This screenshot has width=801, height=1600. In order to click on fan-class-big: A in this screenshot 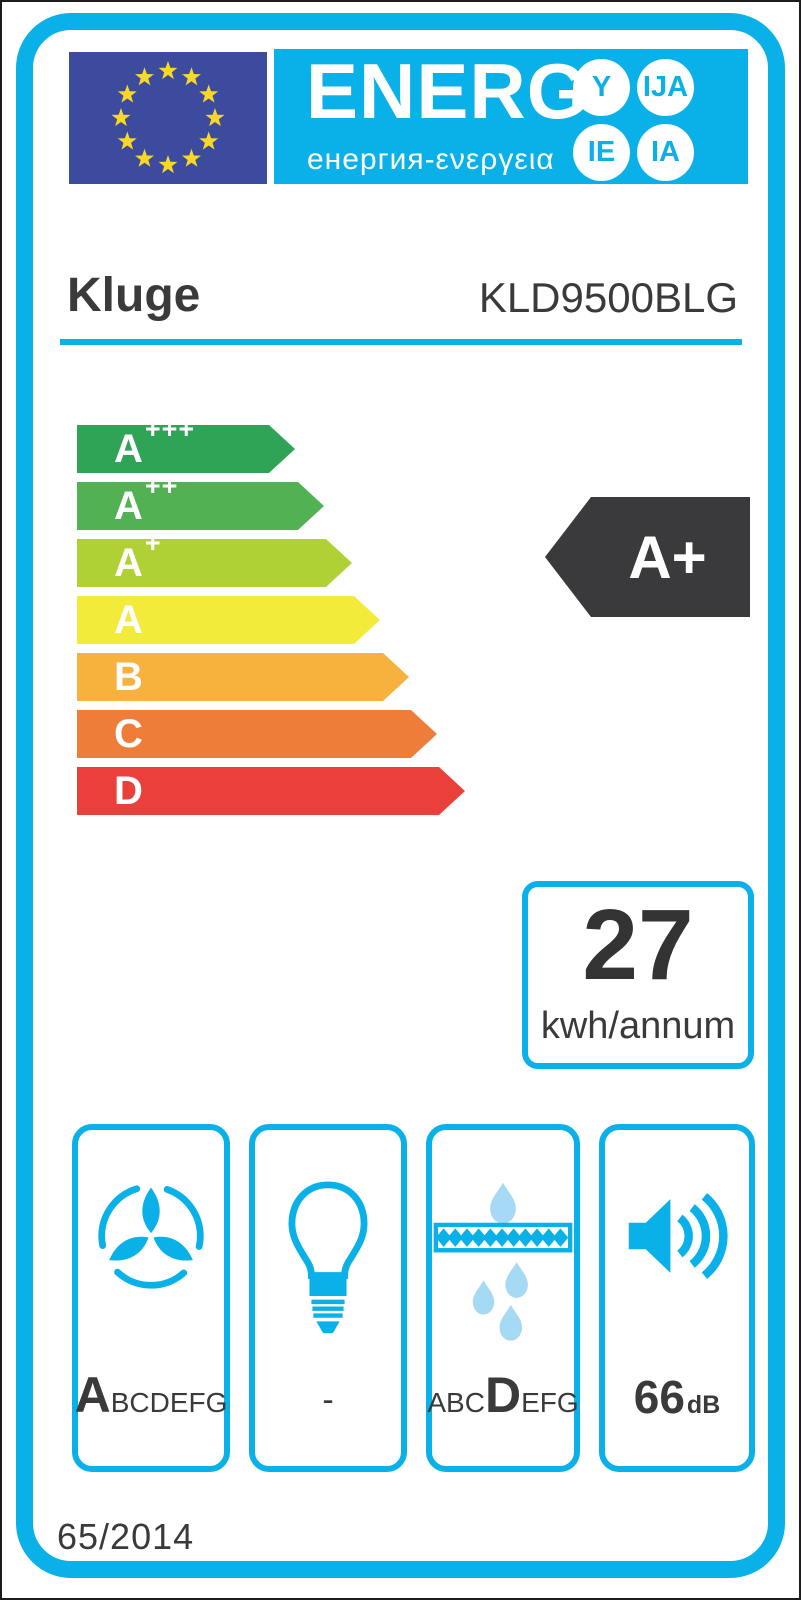, I will do `click(92, 1395)`.